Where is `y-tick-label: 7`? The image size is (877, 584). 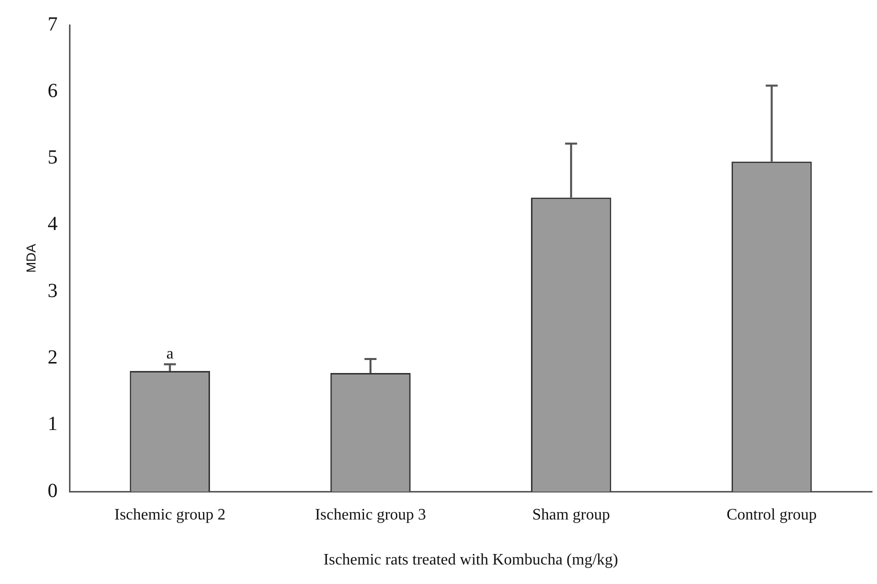 y-tick-label: 7 is located at coordinates (53, 24).